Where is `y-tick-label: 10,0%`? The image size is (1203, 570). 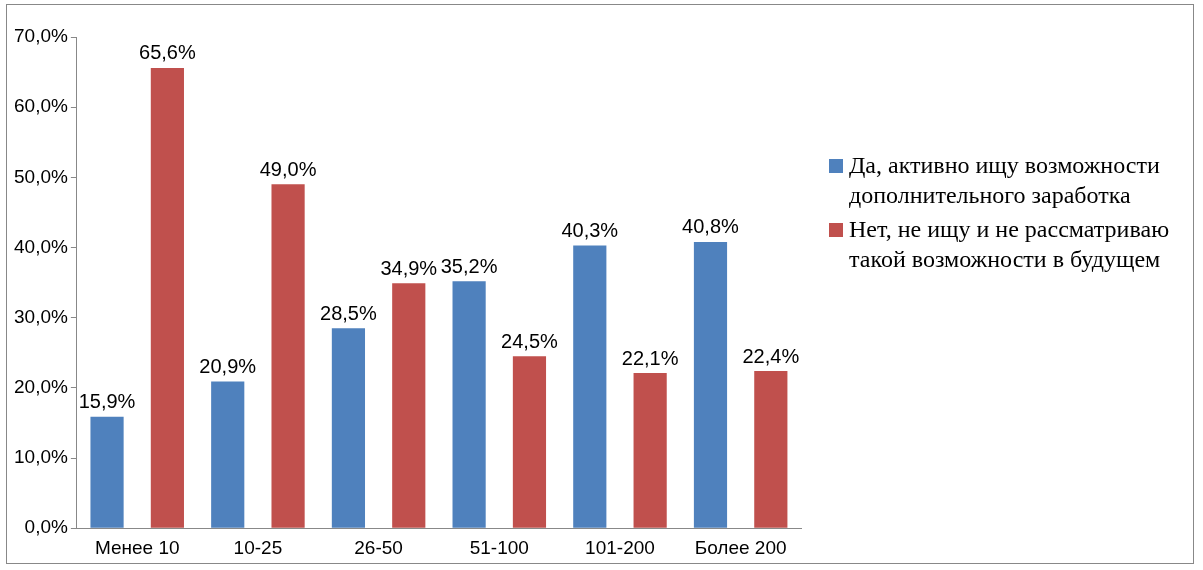 y-tick-label: 10,0% is located at coordinates (41, 457).